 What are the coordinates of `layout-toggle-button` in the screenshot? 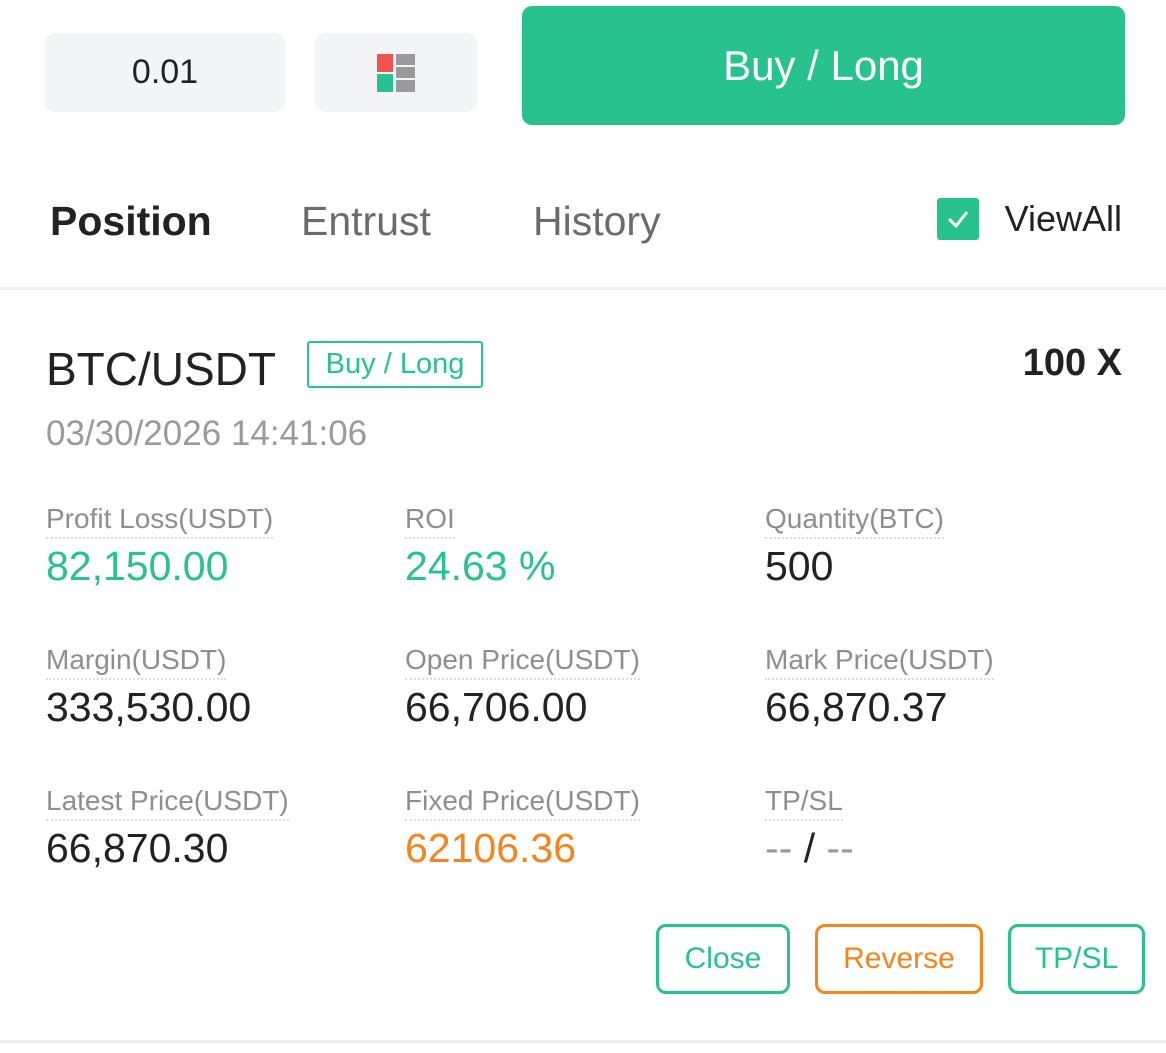 It's located at (396, 72).